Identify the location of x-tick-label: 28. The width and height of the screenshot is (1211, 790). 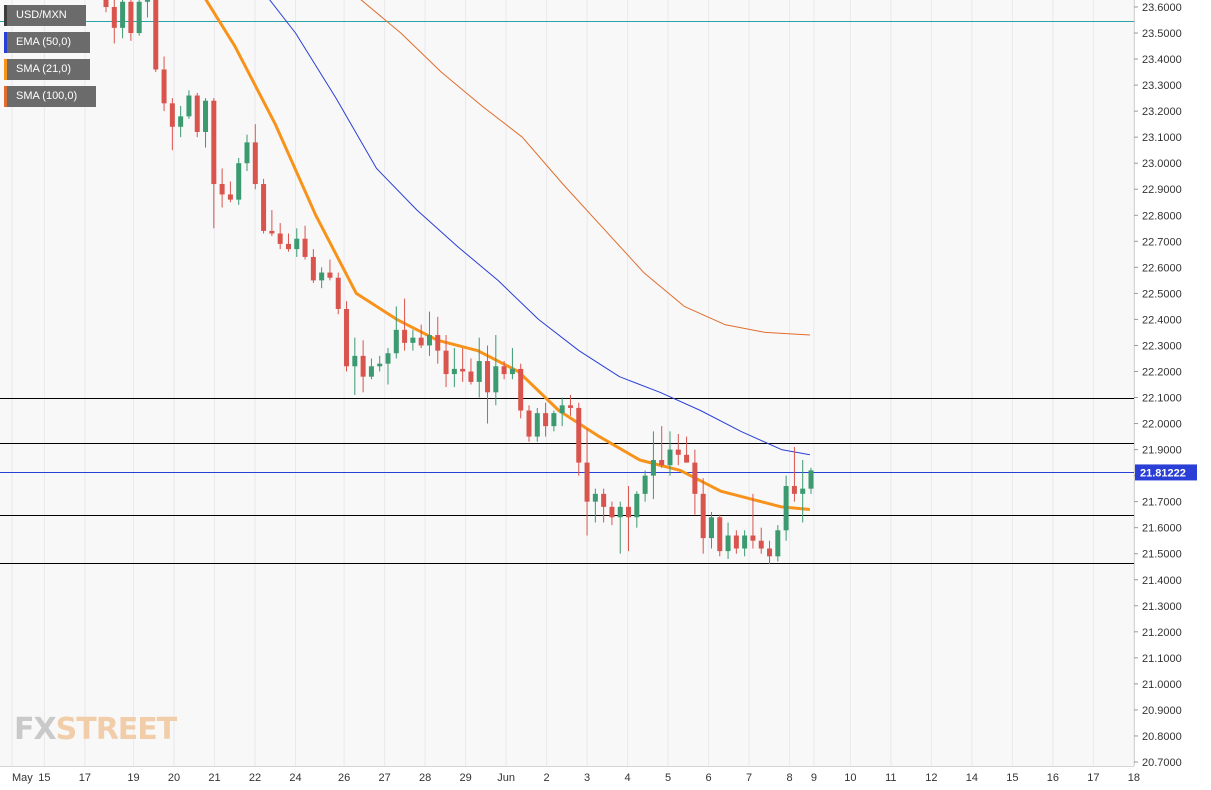
(425, 778).